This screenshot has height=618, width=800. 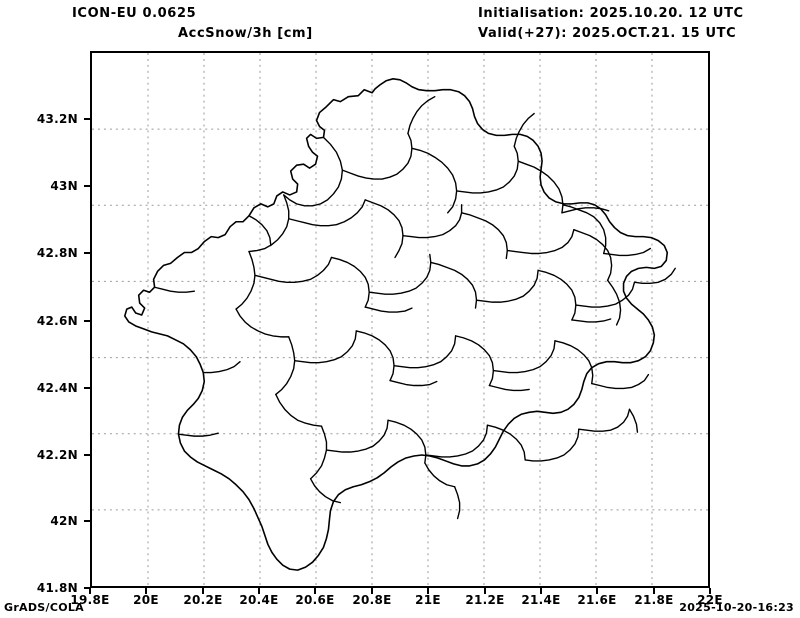 I want to click on render-timestamp: 2025-10-20-16:23, so click(x=736, y=607).